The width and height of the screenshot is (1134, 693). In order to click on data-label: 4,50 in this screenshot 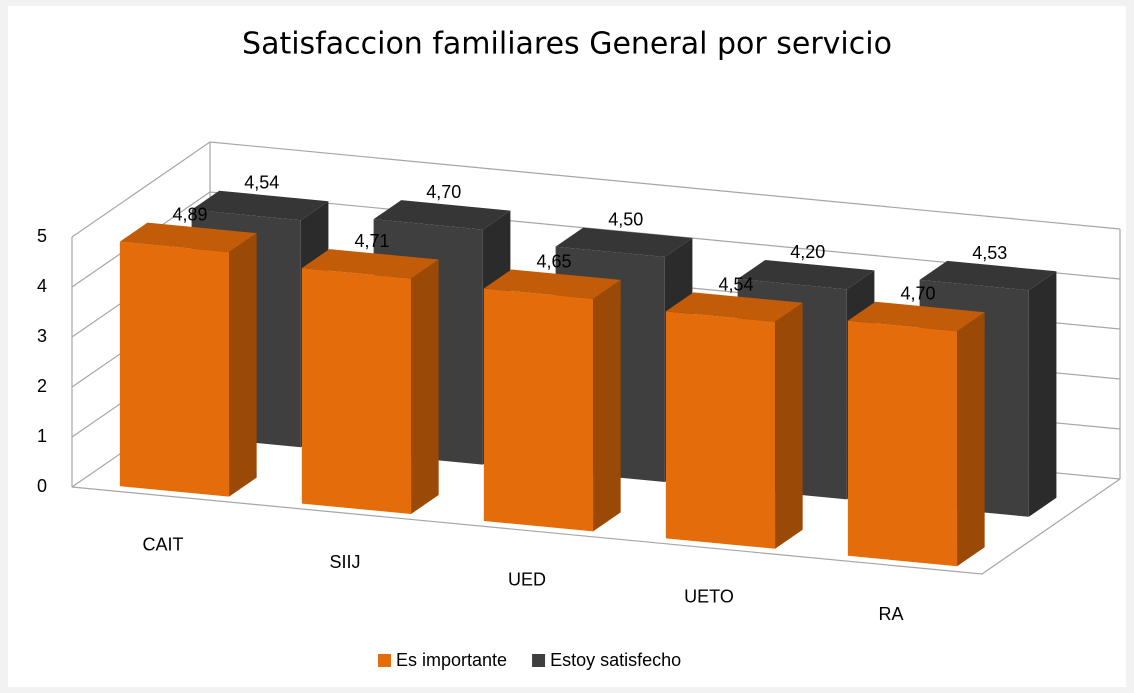, I will do `click(625, 220)`.